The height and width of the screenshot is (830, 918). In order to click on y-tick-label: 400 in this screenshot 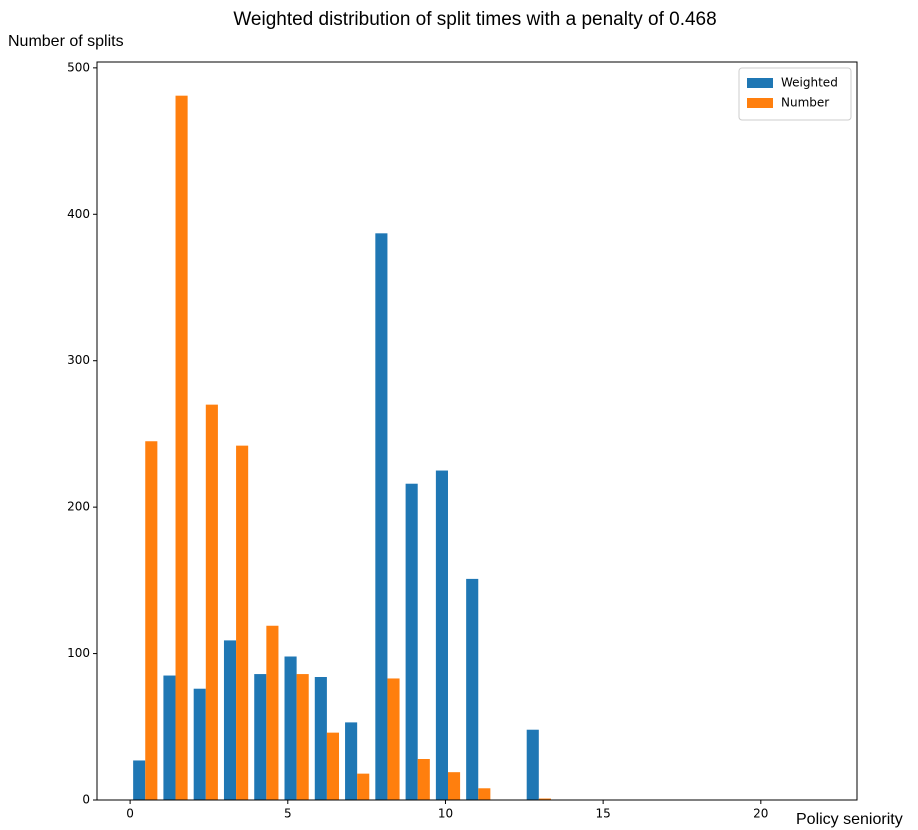, I will do `click(78, 214)`.